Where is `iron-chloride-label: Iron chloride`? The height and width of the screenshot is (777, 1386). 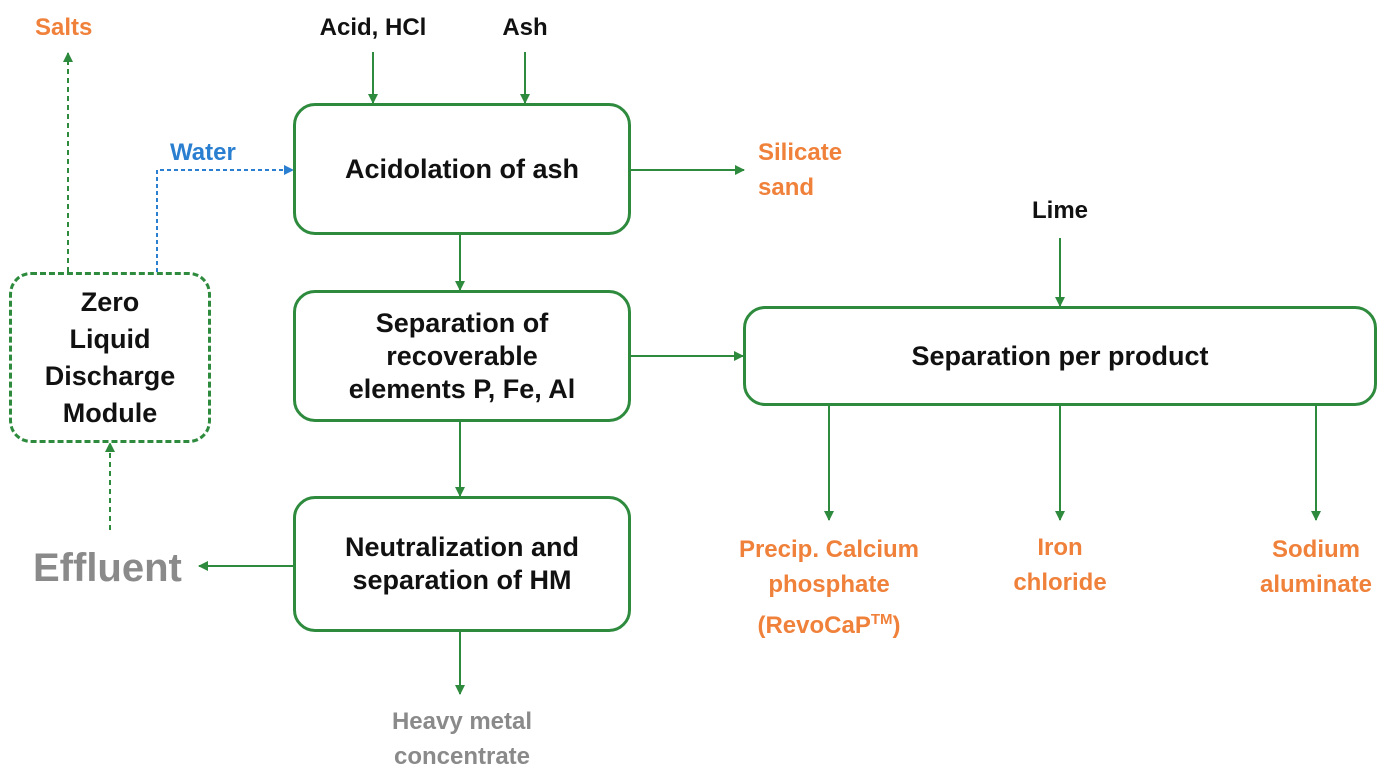 iron-chloride-label: Iron chloride is located at coordinates (1060, 565).